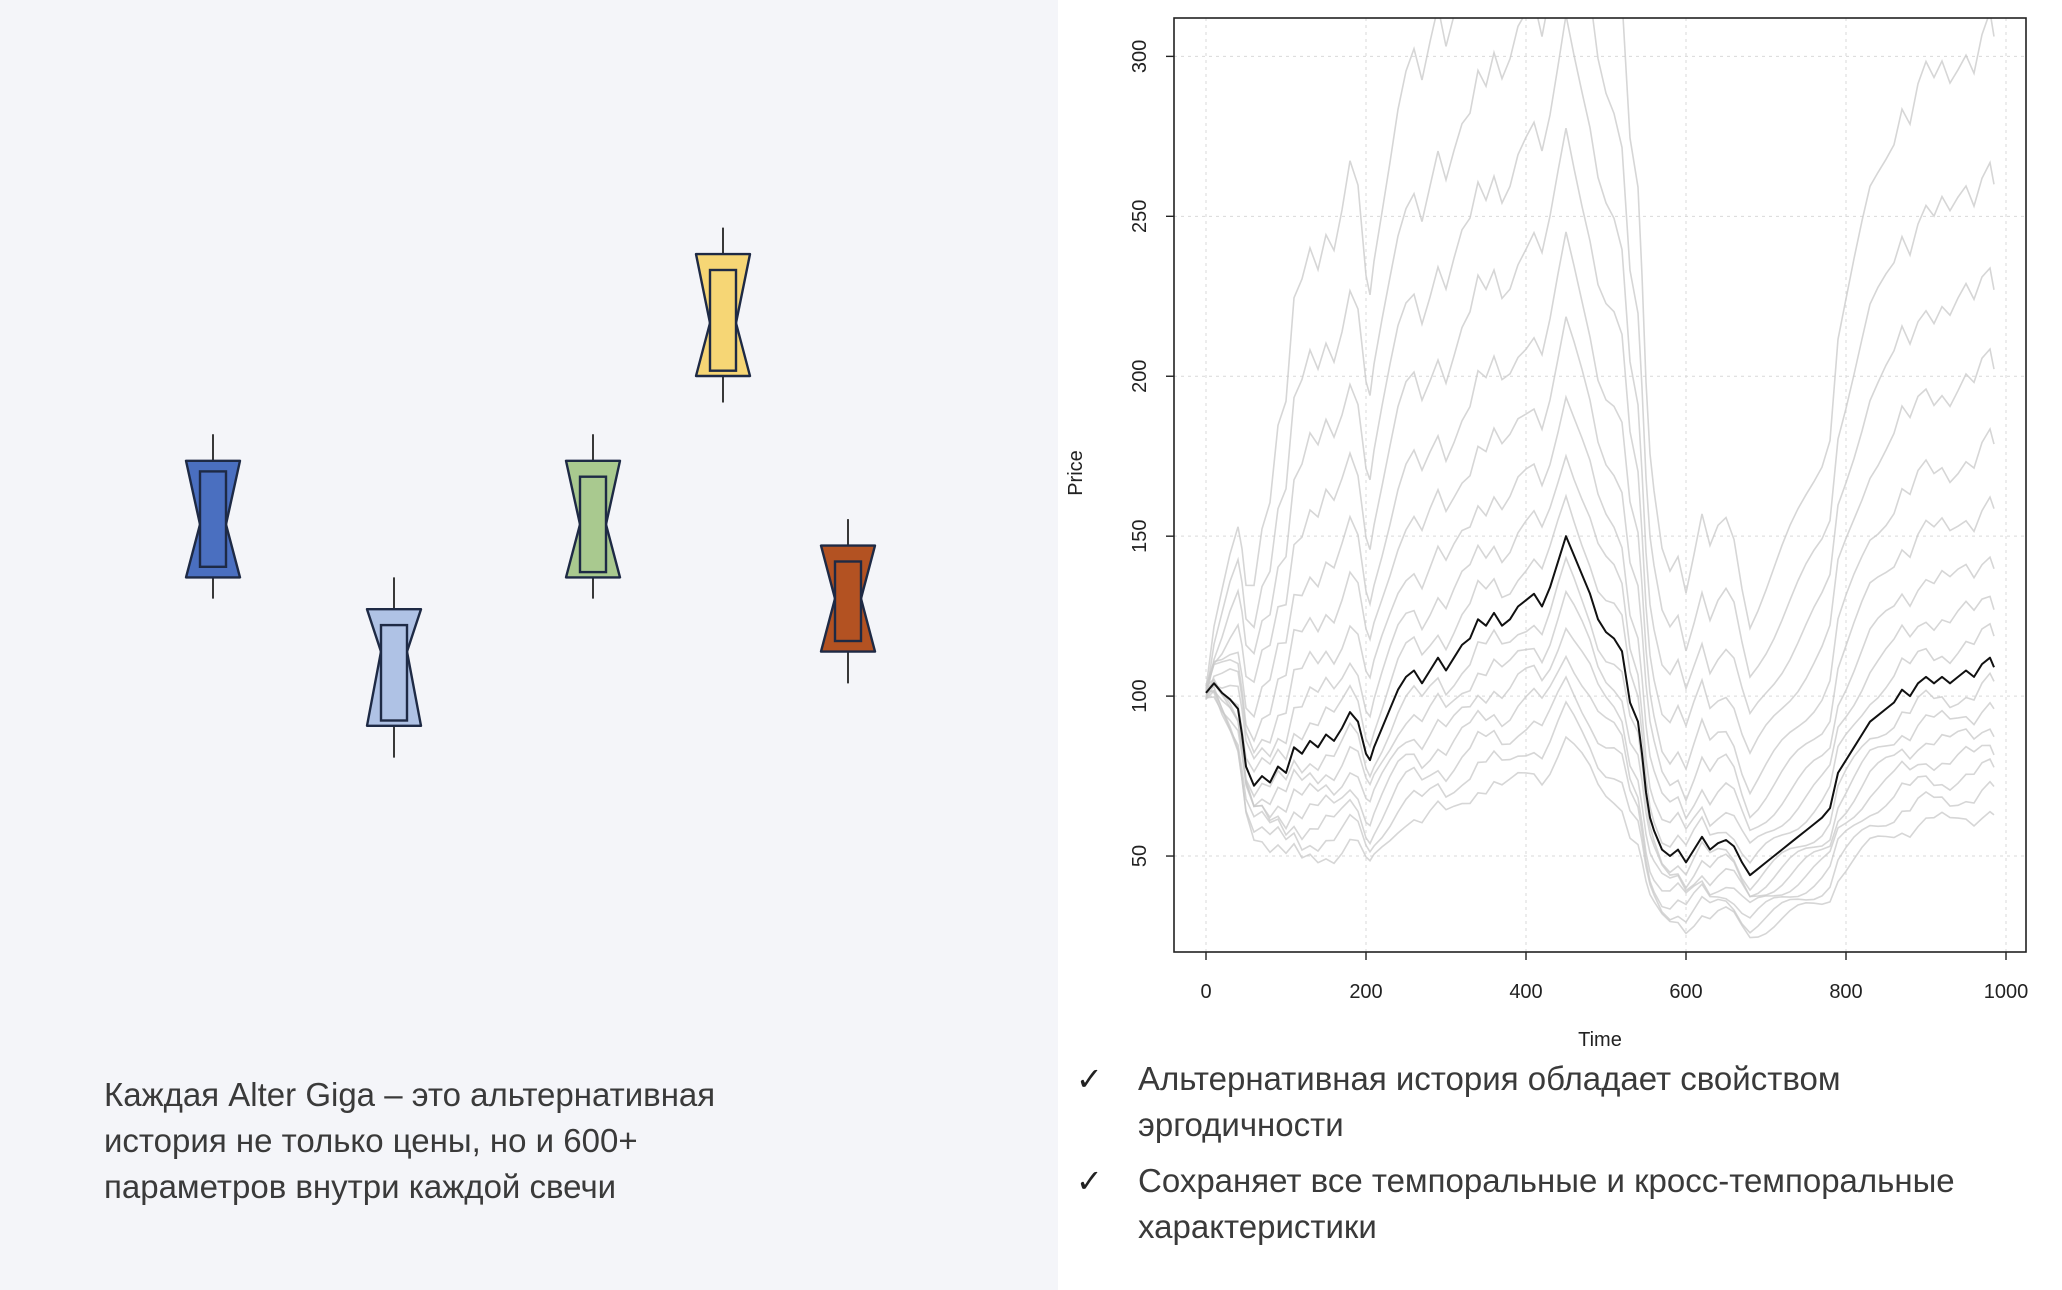 The width and height of the screenshot is (2062, 1290). Describe the element at coordinates (1257, 1226) in the screenshot. I see `bullet-line: характеристики` at that location.